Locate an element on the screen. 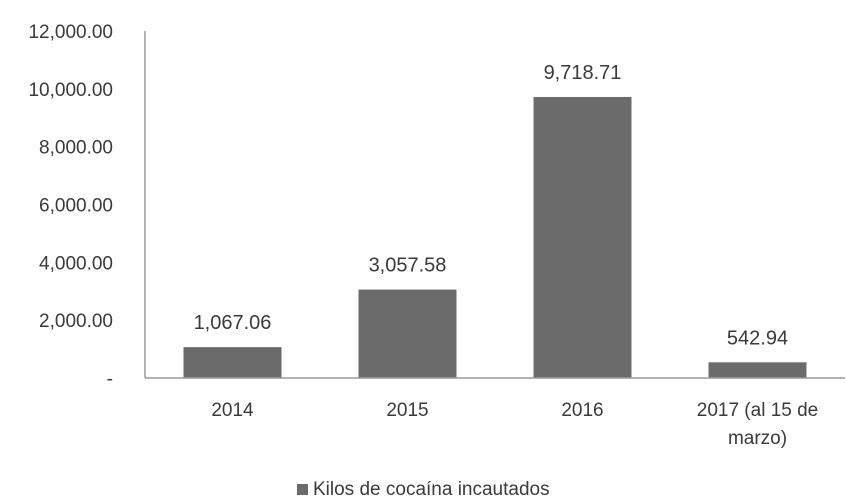 This screenshot has height=503, width=846. y-tick-label: 10,000.00 is located at coordinates (70, 90).